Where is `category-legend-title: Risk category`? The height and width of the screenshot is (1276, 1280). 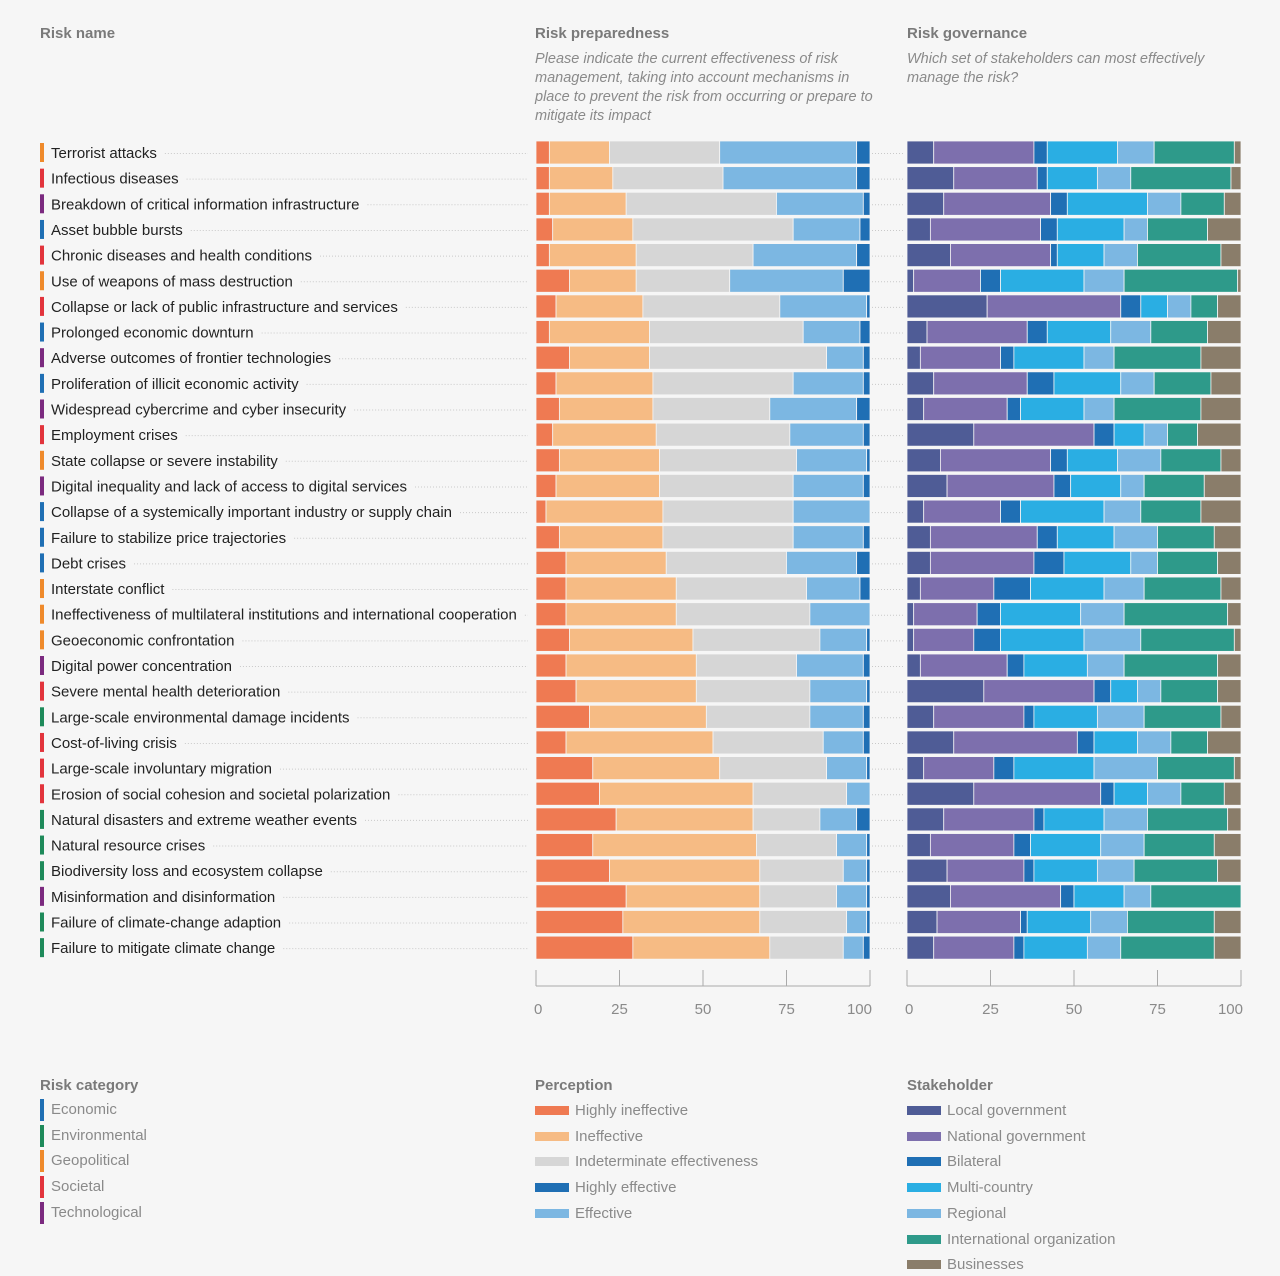
category-legend-title: Risk category is located at coordinates (89, 1085).